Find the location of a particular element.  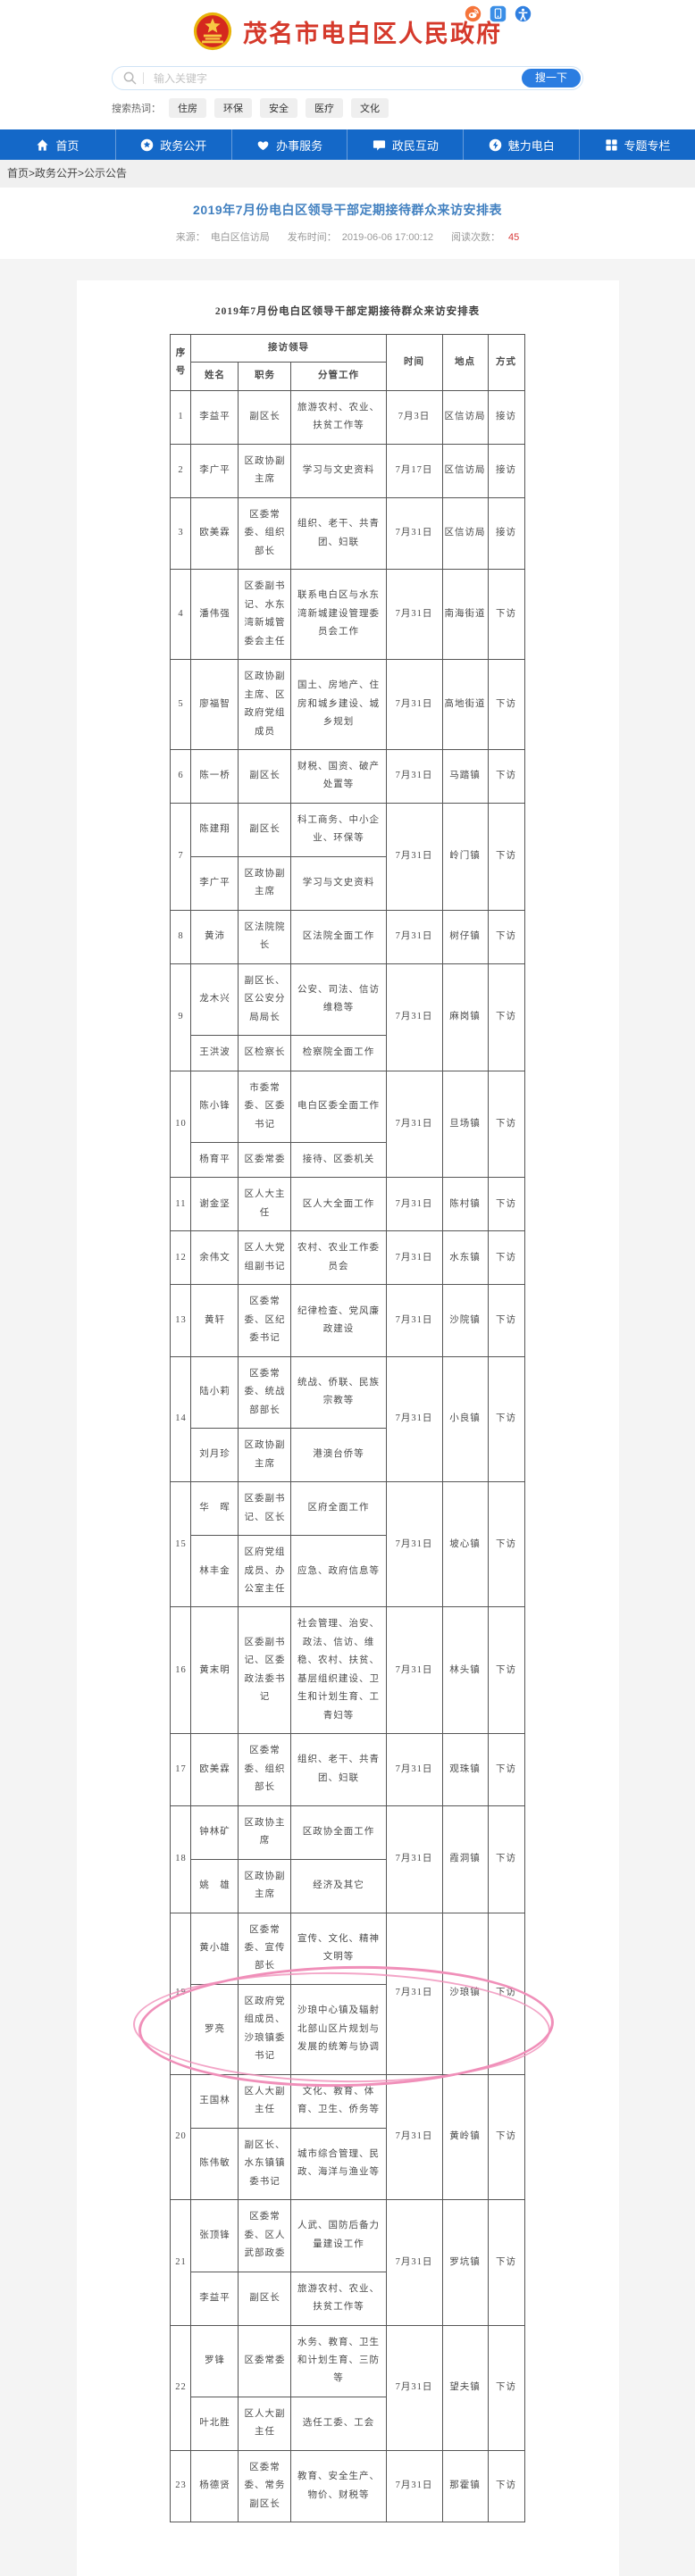

table-row: 刘月珍 区政协副主席 港澳台侨等 is located at coordinates (348, 1455).